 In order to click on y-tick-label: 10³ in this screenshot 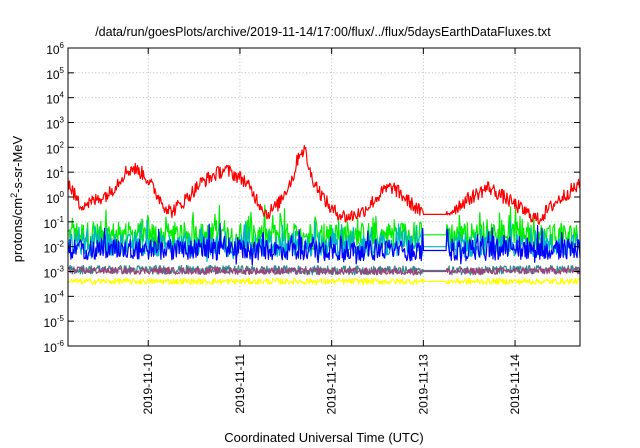, I will do `click(55, 124)`.